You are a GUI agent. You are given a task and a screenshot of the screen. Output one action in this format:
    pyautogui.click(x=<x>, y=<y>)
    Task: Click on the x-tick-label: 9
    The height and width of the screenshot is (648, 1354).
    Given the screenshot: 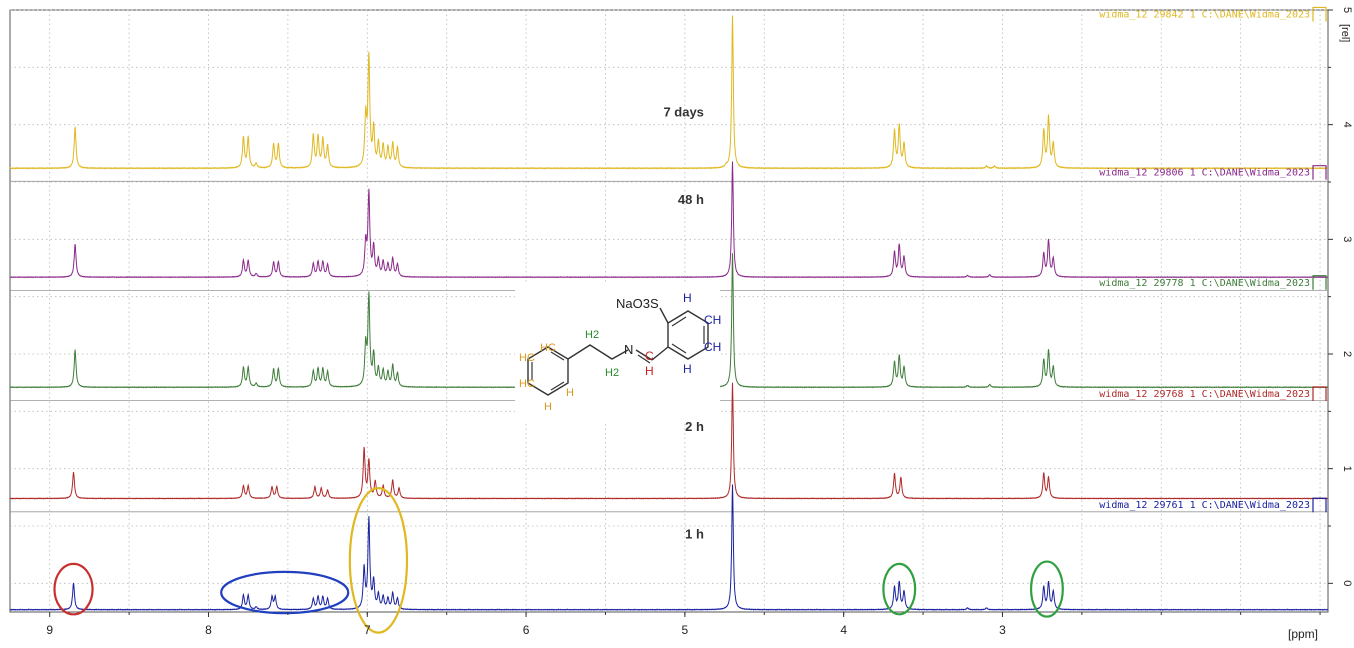 What is the action you would take?
    pyautogui.click(x=49, y=630)
    